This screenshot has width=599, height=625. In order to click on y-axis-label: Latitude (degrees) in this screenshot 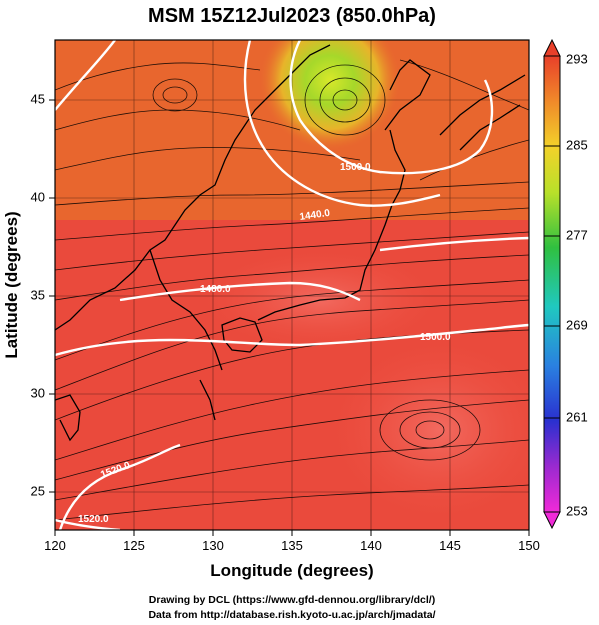, I will do `click(11, 284)`.